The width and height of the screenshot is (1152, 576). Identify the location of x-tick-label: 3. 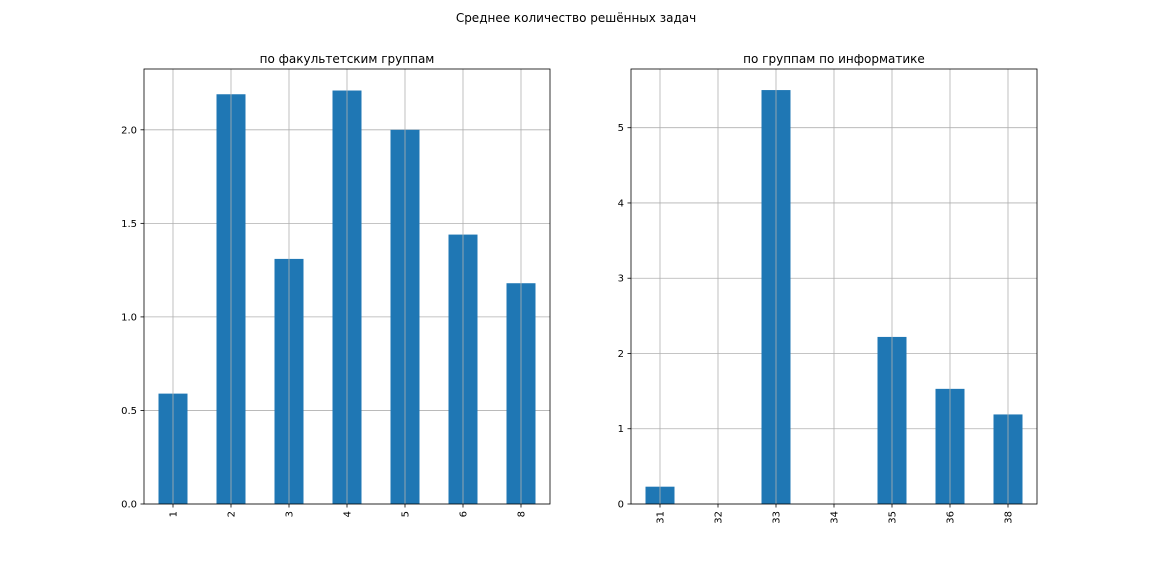
(290, 514).